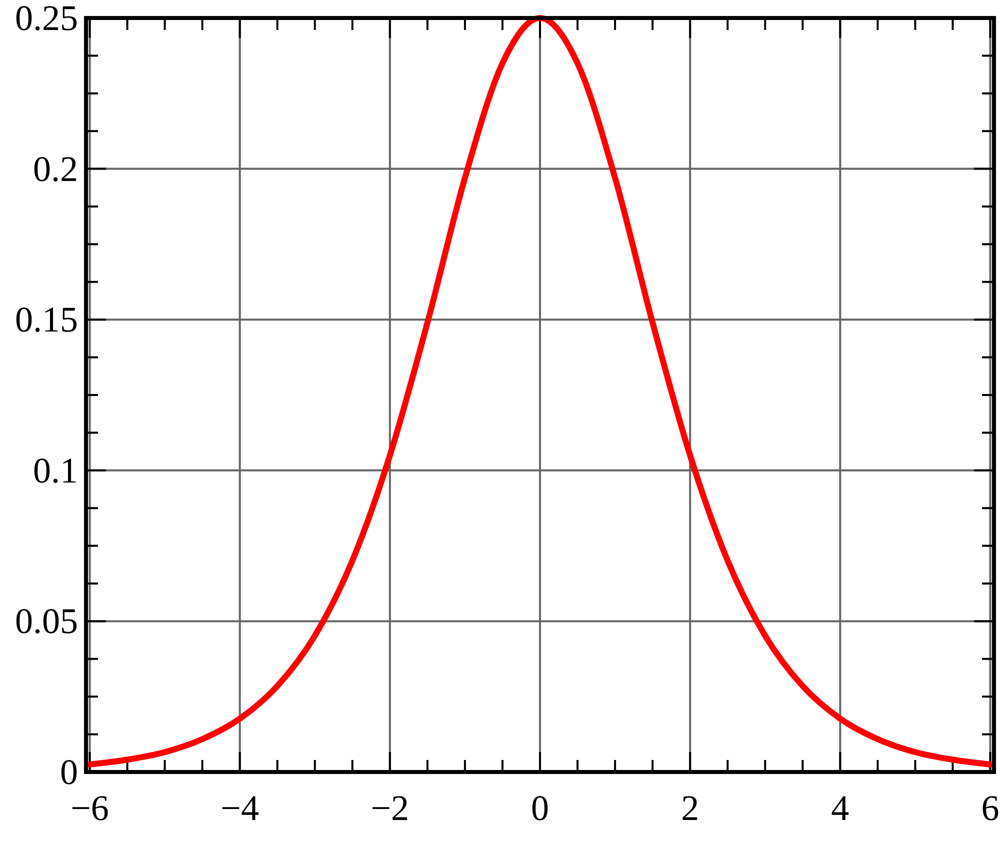  I want to click on y-tick-label: 0.05, so click(46, 621).